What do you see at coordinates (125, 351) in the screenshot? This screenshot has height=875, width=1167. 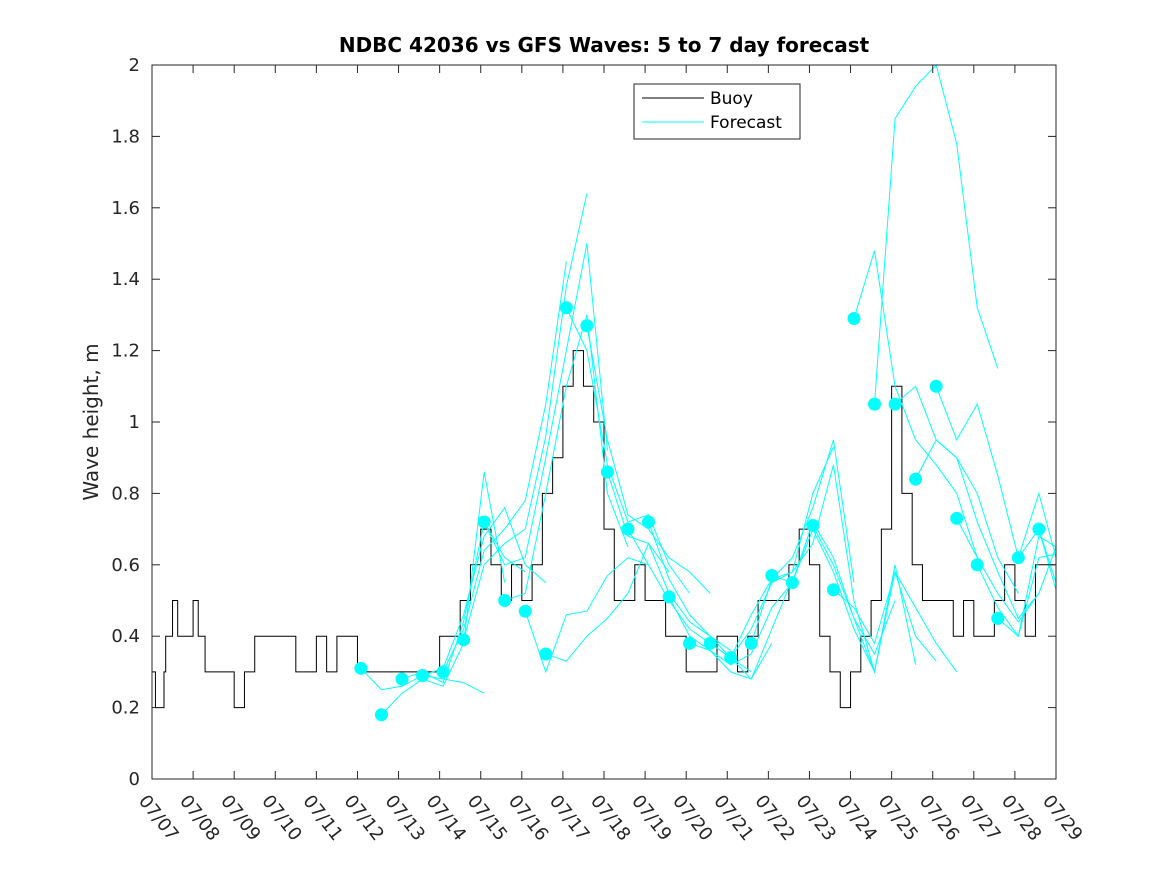 I see `y-tick-label: 1.2` at bounding box center [125, 351].